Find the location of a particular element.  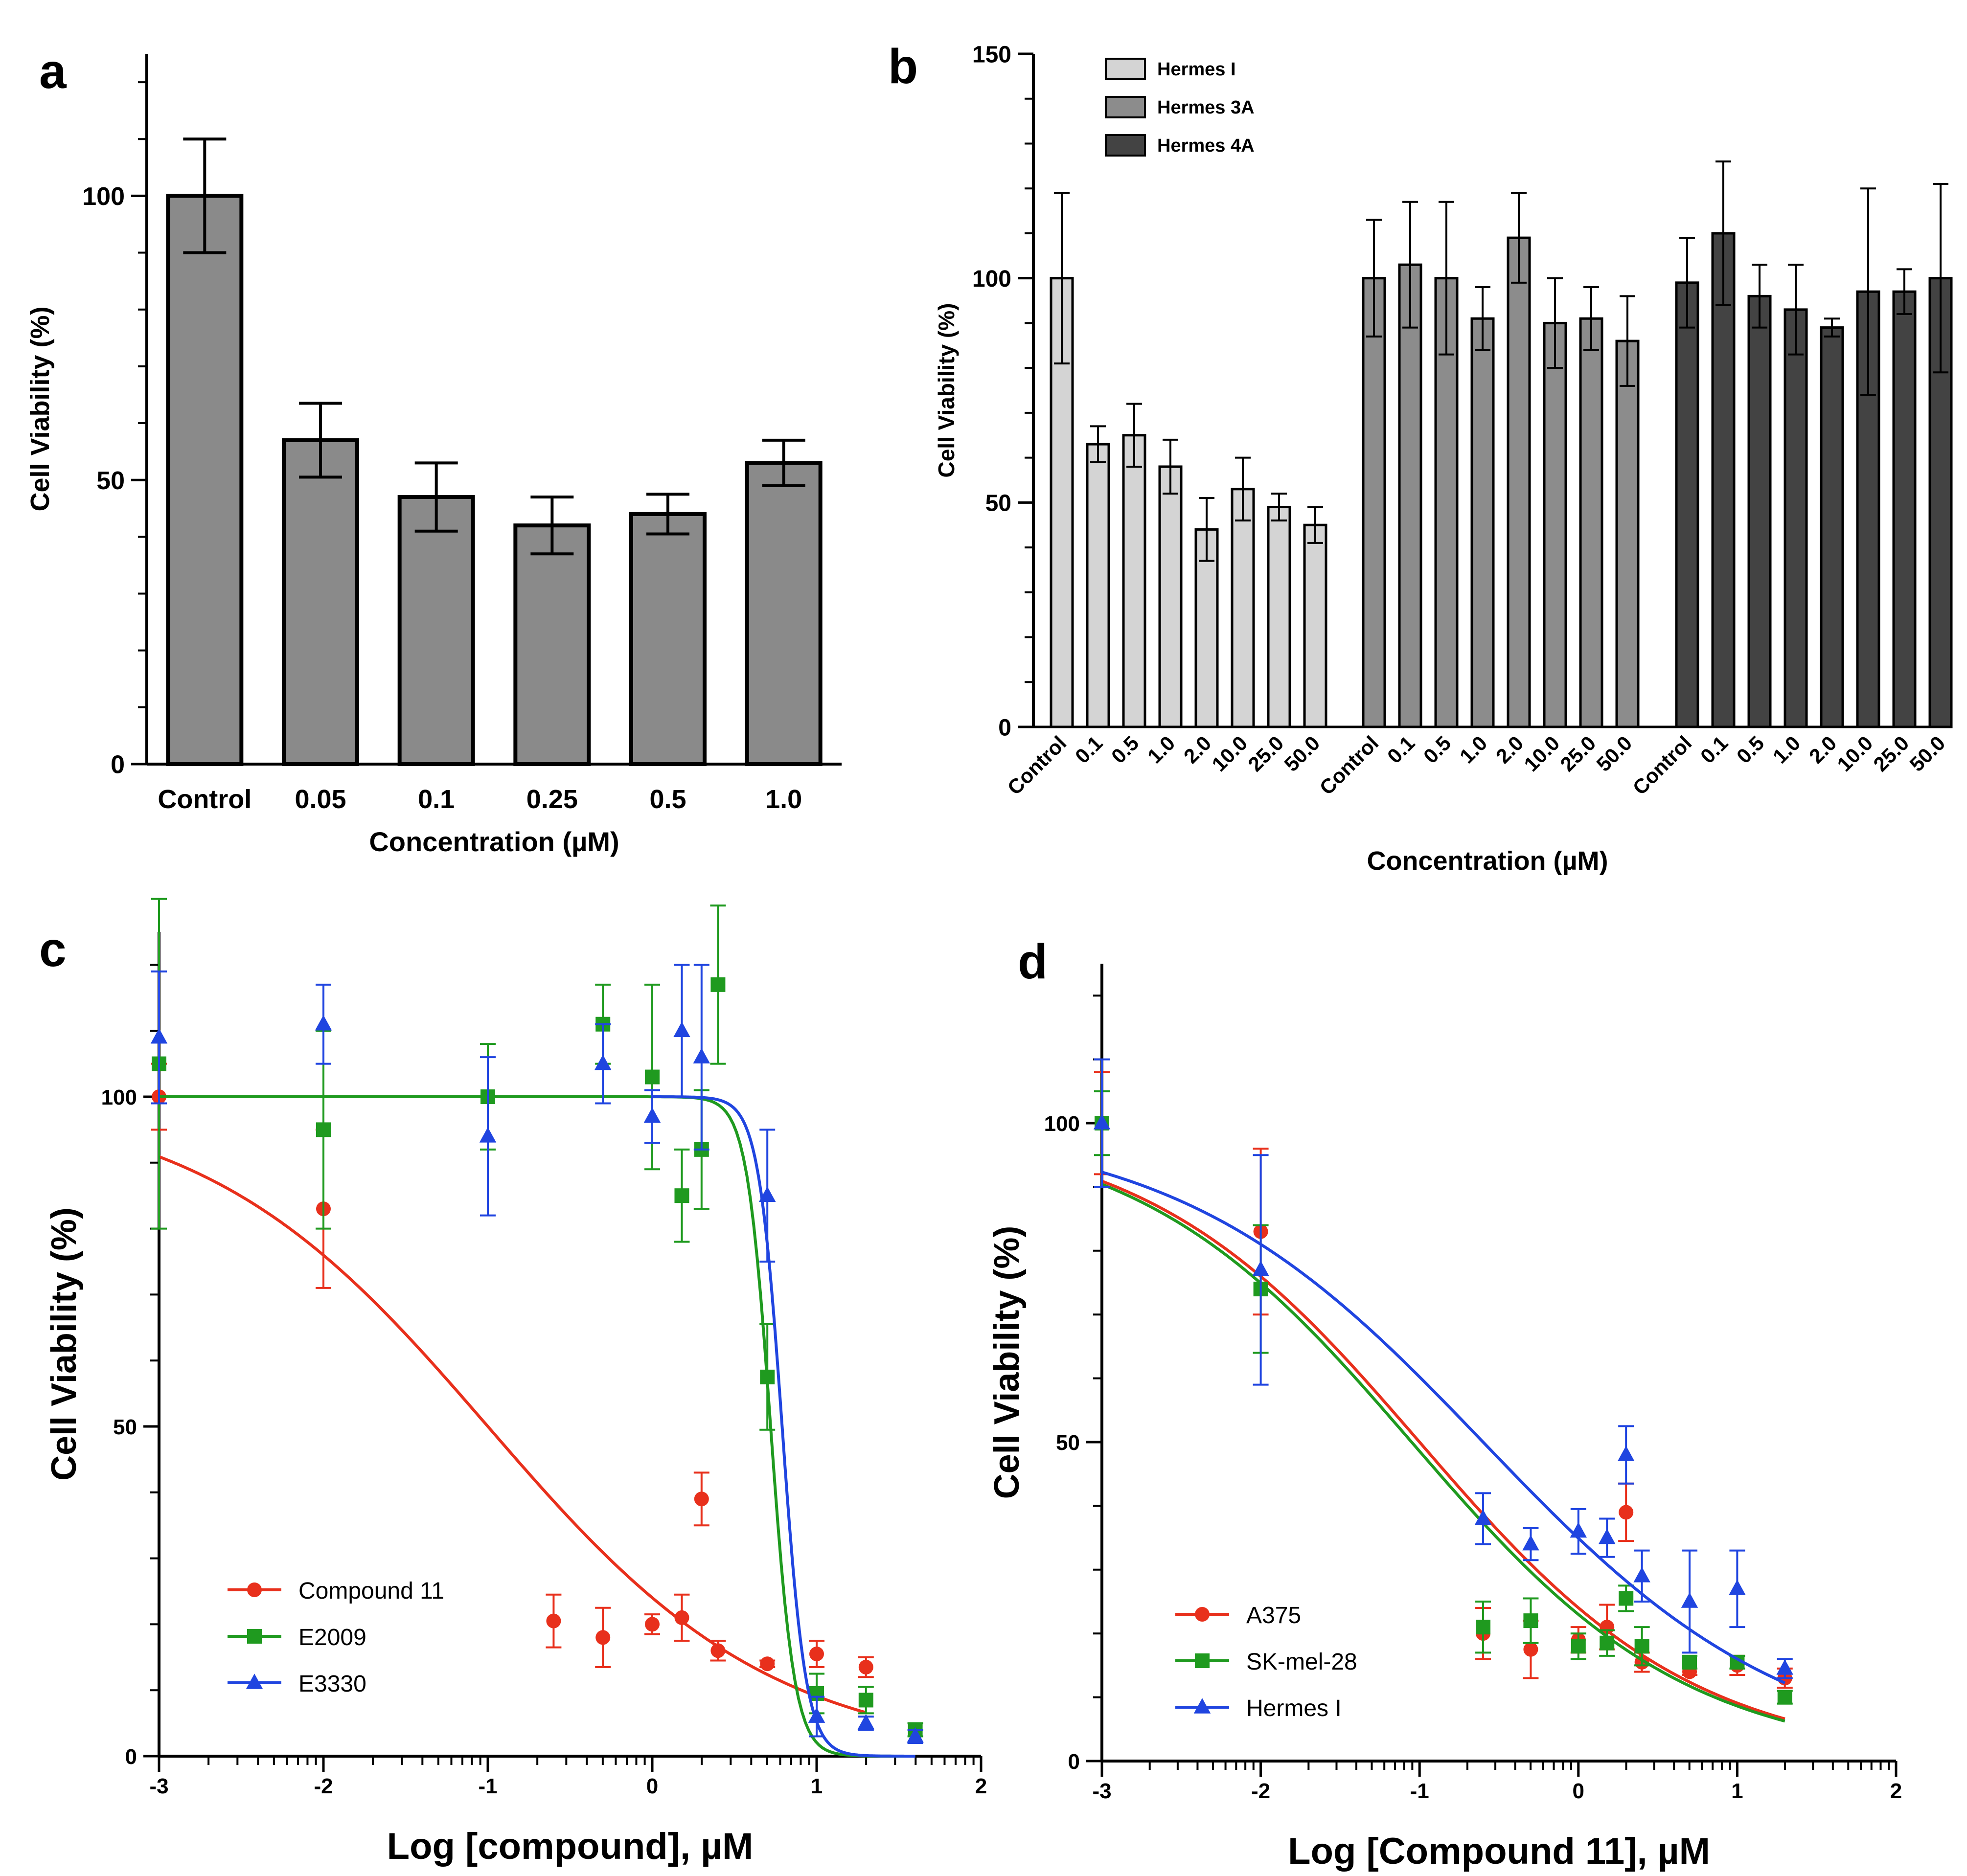

panel-c-y-tick-label: 100 is located at coordinates (119, 1097).